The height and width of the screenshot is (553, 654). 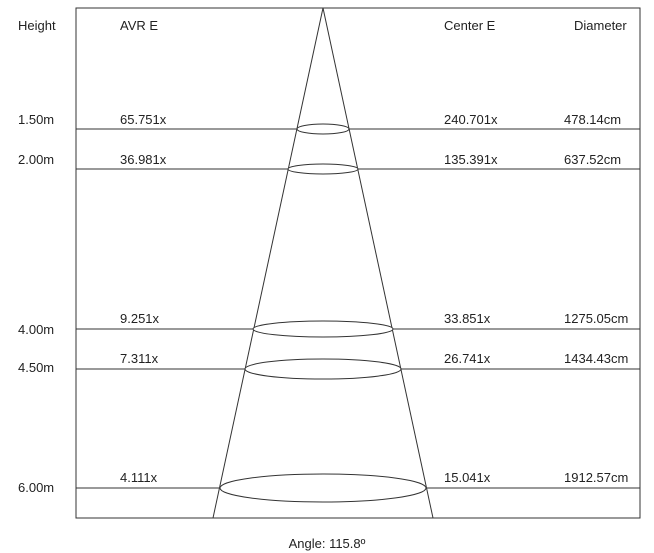 What do you see at coordinates (143, 119) in the screenshot?
I see `row-avr-e: 65.751x` at bounding box center [143, 119].